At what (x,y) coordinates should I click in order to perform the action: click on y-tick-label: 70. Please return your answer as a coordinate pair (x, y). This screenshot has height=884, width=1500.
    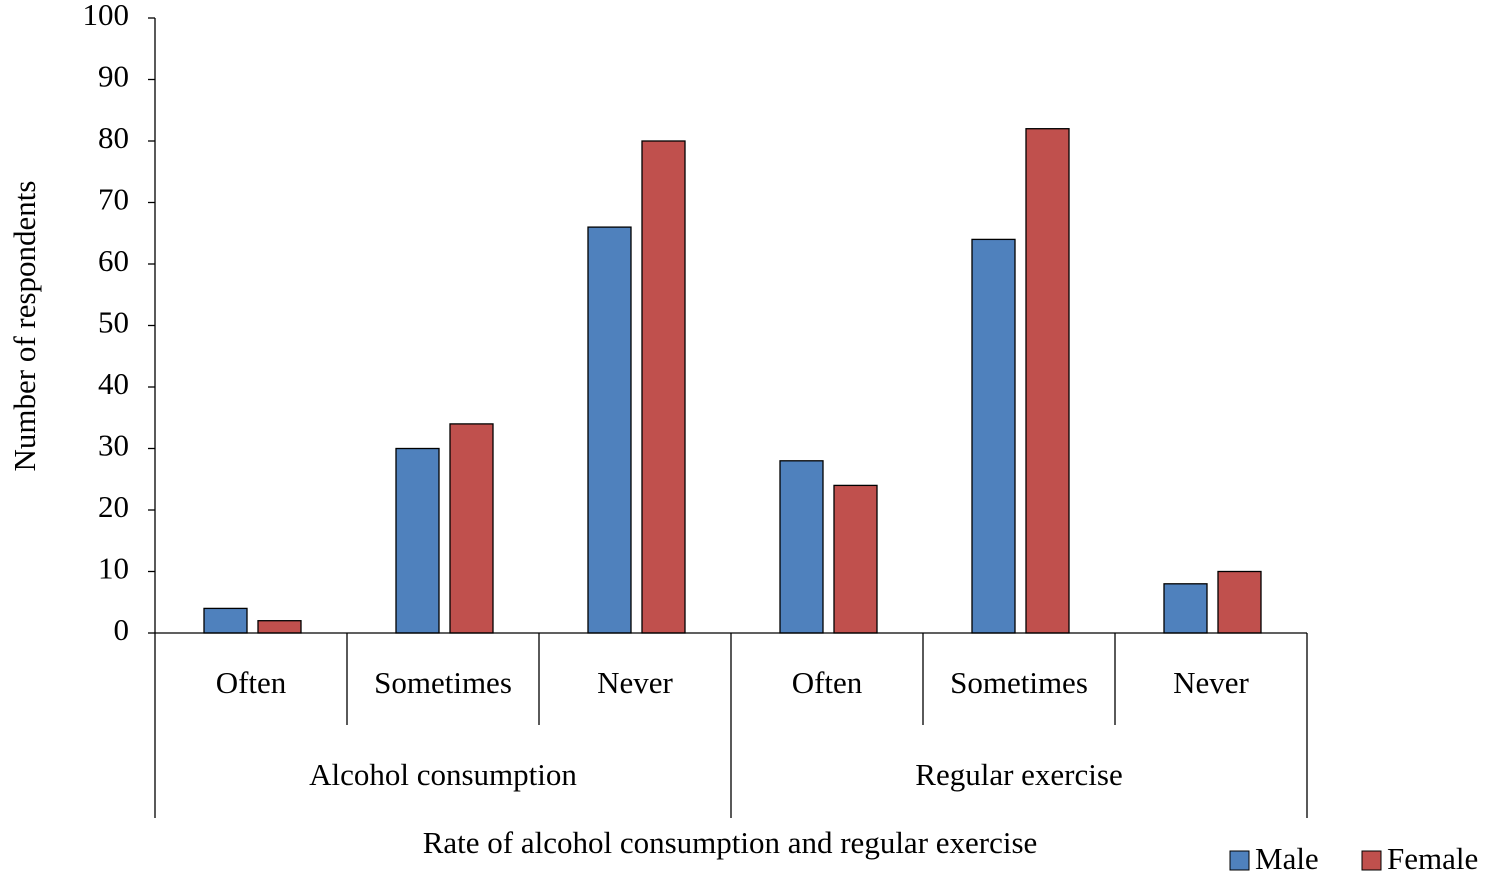
    Looking at the image, I should click on (113, 199).